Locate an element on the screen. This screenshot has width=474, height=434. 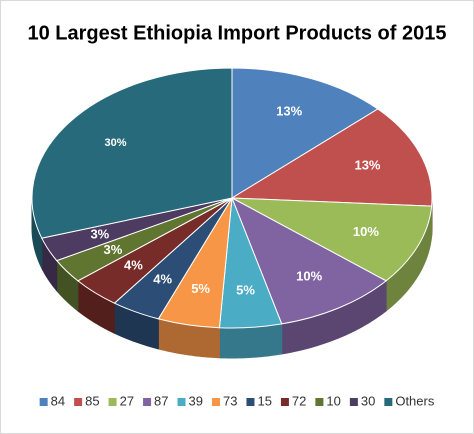
legend-label: 15 is located at coordinates (264, 400).